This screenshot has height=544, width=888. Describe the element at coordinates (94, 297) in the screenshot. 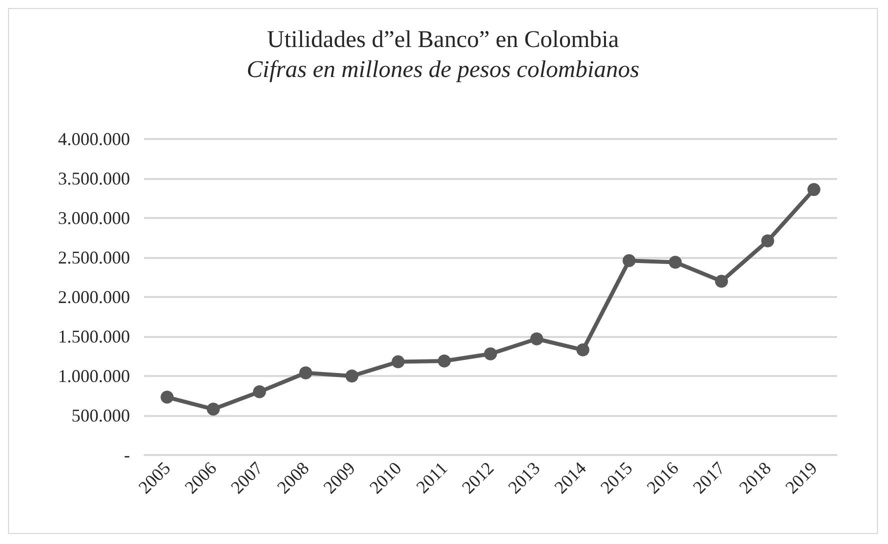

I see `y-tick-label: 2.000.000` at that location.